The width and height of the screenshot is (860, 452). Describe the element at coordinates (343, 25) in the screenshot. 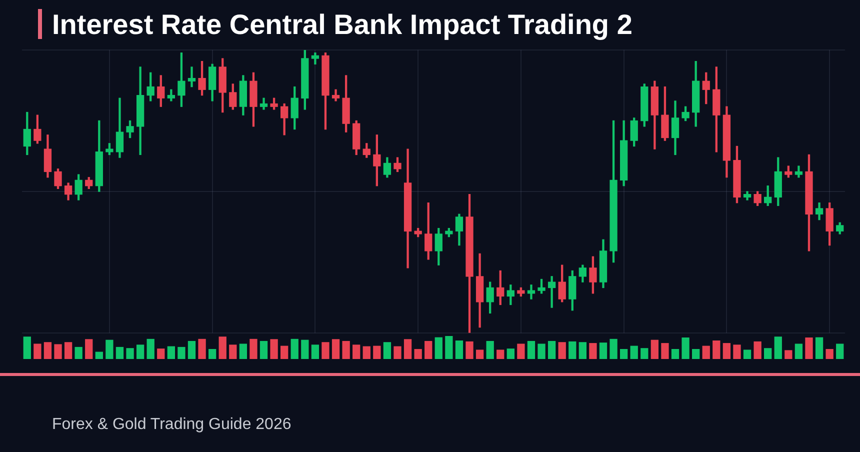

I see `chart-title: Interest Rate Central Bank Impact Trading 2` at that location.